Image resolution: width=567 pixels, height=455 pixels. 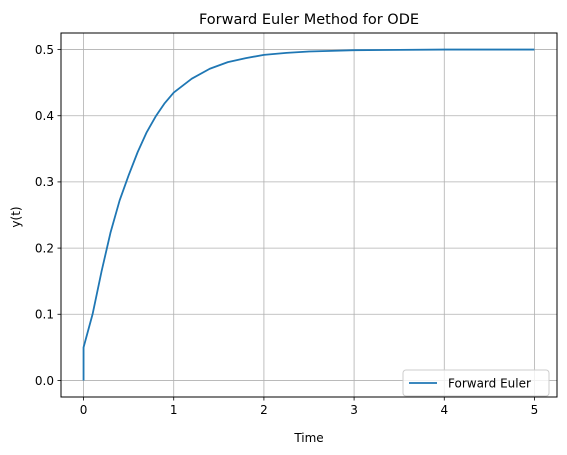 What do you see at coordinates (174, 410) in the screenshot?
I see `x-tick-label: 1` at bounding box center [174, 410].